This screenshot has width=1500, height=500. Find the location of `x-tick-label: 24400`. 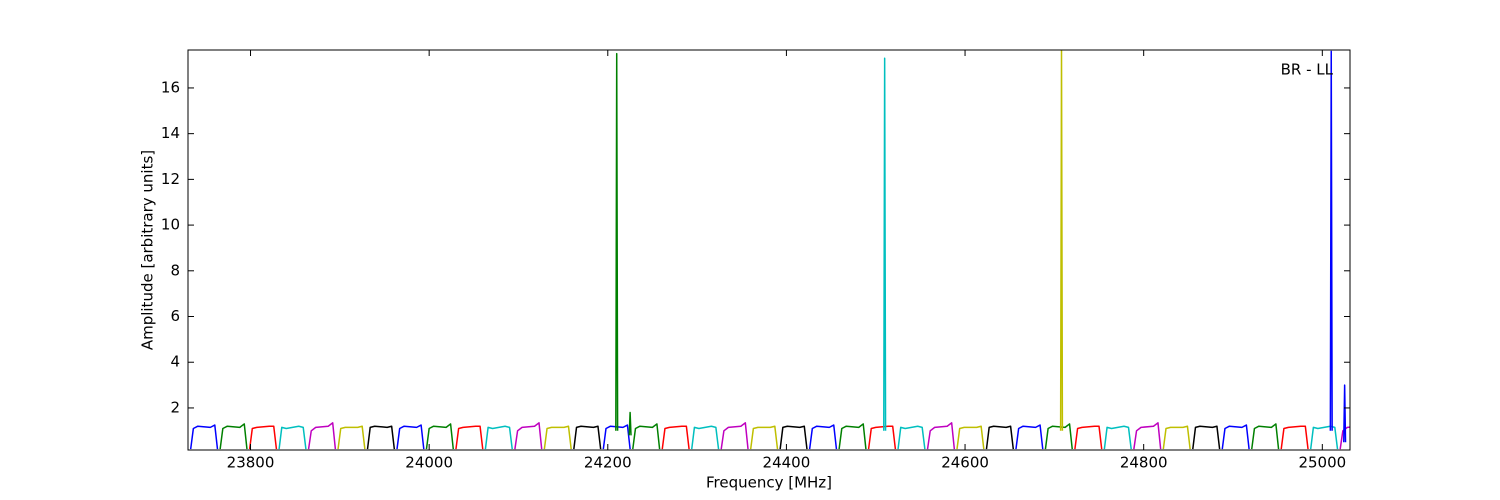

x-tick-label: 24400 is located at coordinates (787, 463).